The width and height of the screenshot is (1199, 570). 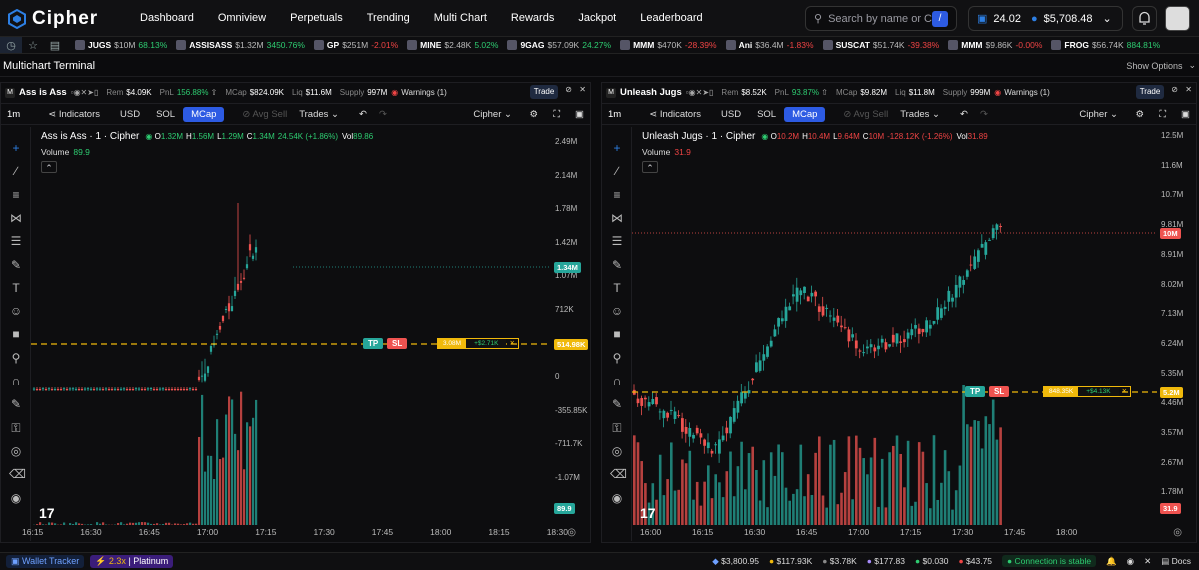 What do you see at coordinates (568, 89) in the screenshot?
I see `unlink-icon: ⊘` at bounding box center [568, 89].